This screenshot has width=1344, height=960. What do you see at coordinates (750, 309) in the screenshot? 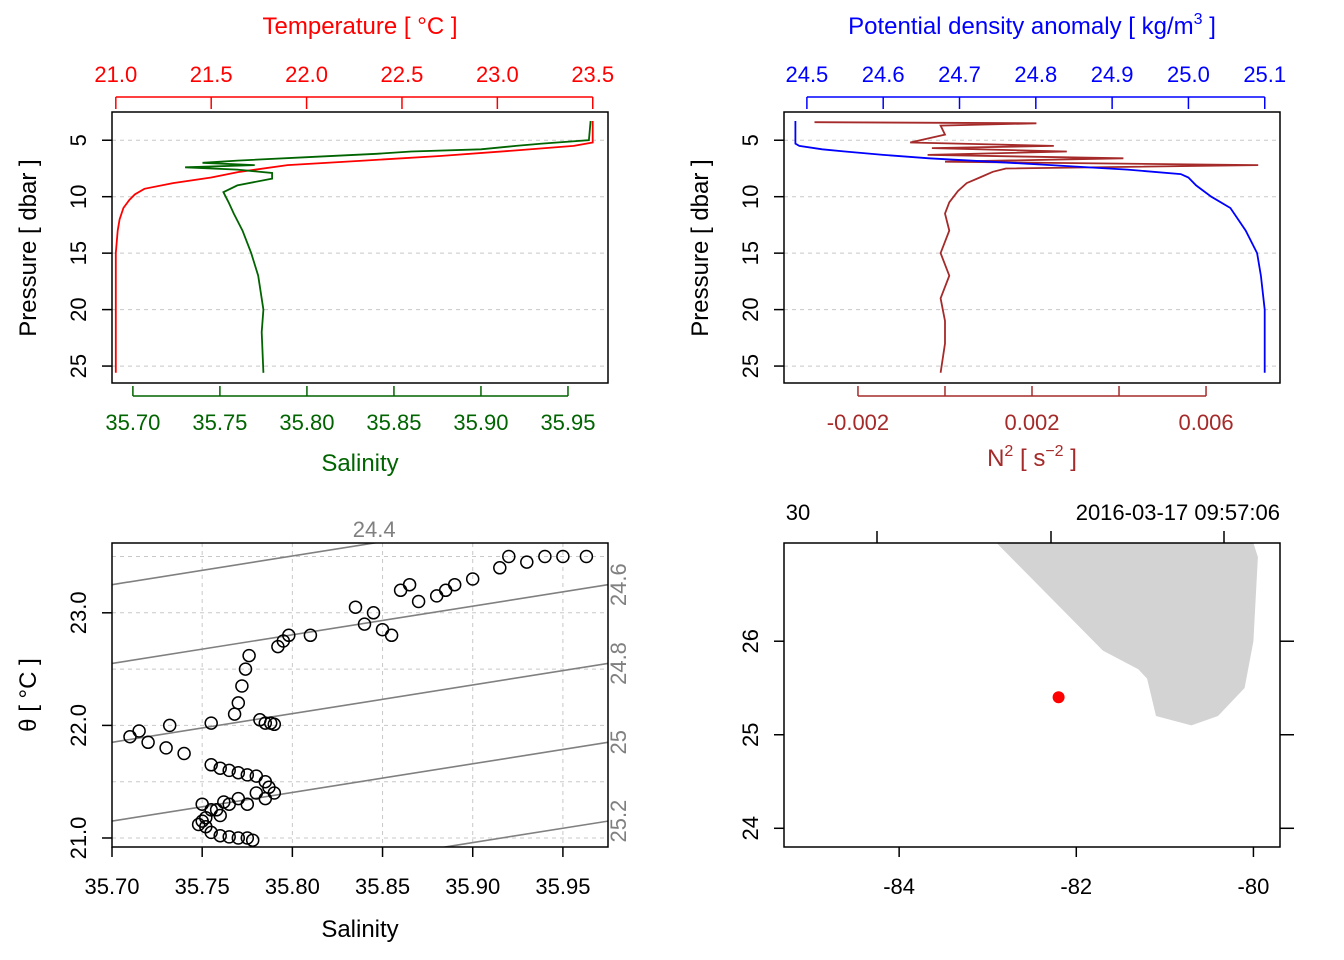
I see `pressure-tick-label-2: 20` at bounding box center [750, 309].